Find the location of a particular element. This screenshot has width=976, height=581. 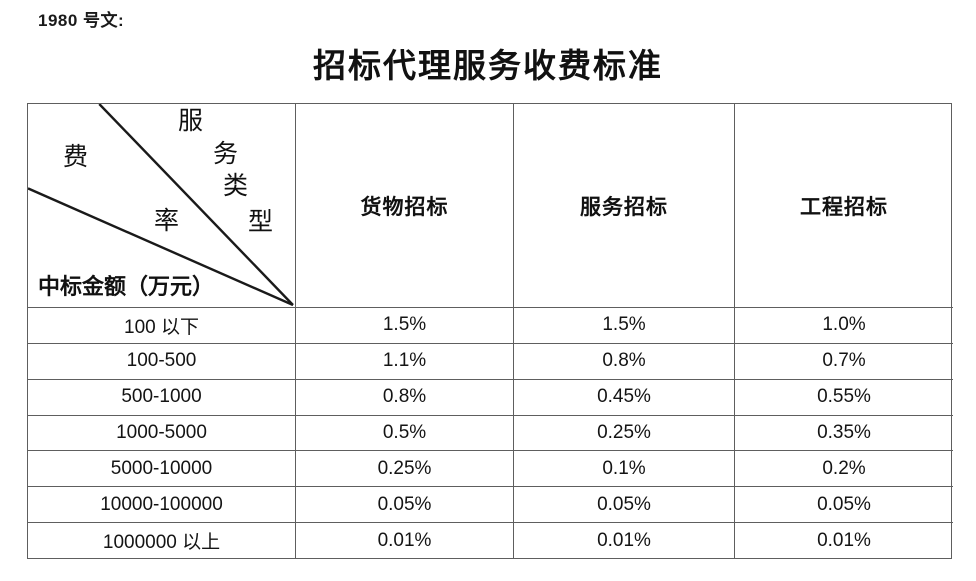

amount-range-cell: 100-500 is located at coordinates (162, 361).